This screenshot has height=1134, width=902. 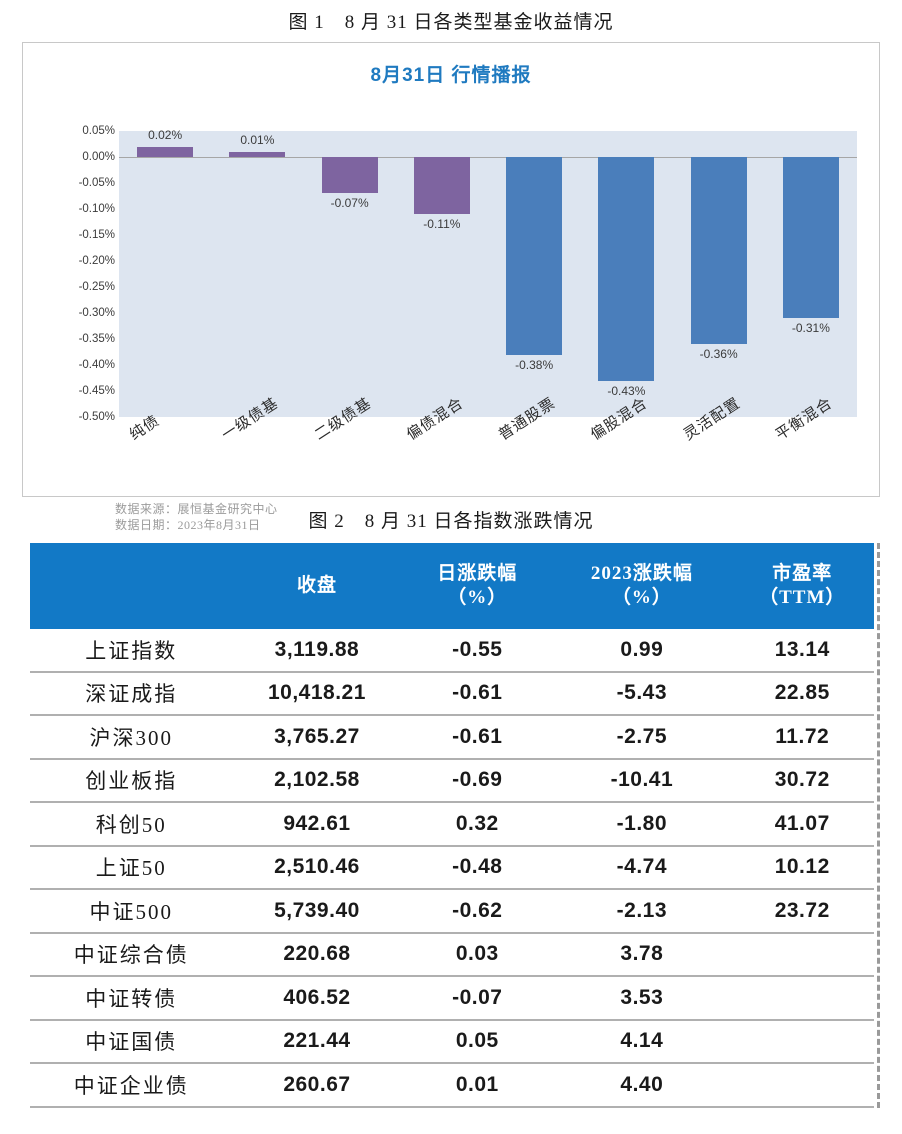 What do you see at coordinates (477, 867) in the screenshot?
I see `day-change-cell: -0.48` at bounding box center [477, 867].